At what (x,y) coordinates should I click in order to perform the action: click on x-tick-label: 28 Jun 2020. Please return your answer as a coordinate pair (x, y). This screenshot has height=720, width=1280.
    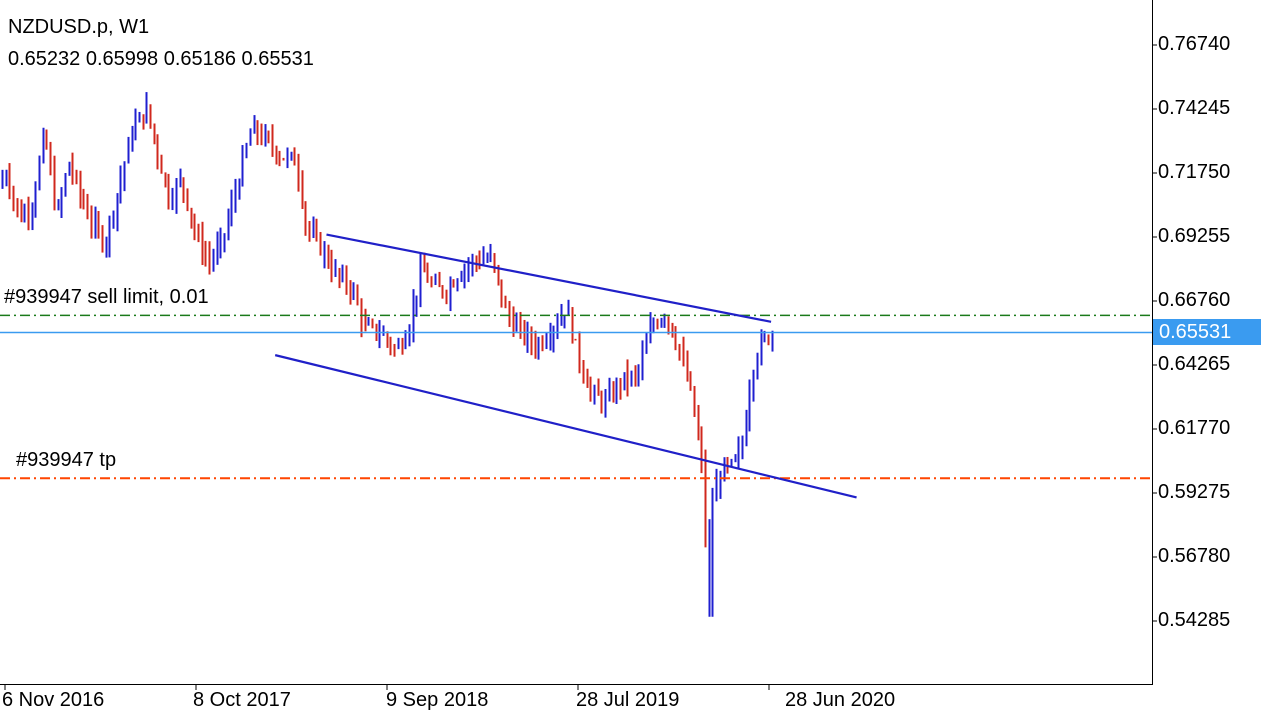
    Looking at the image, I should click on (840, 700).